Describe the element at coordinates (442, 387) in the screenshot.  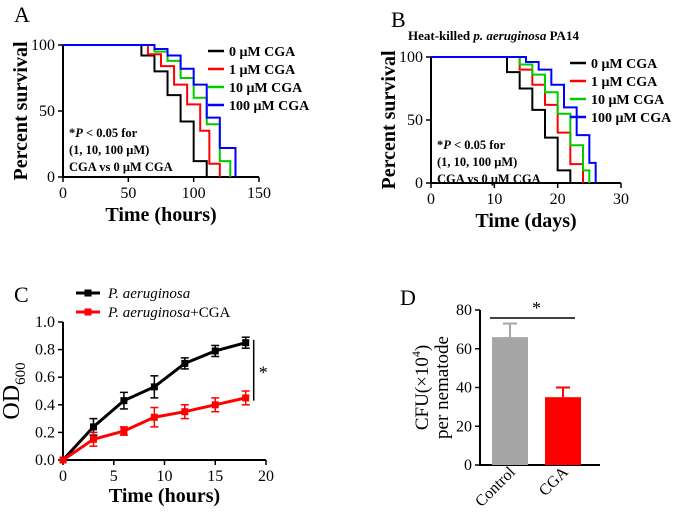
I see `d-y-label-line2: per nematode` at that location.